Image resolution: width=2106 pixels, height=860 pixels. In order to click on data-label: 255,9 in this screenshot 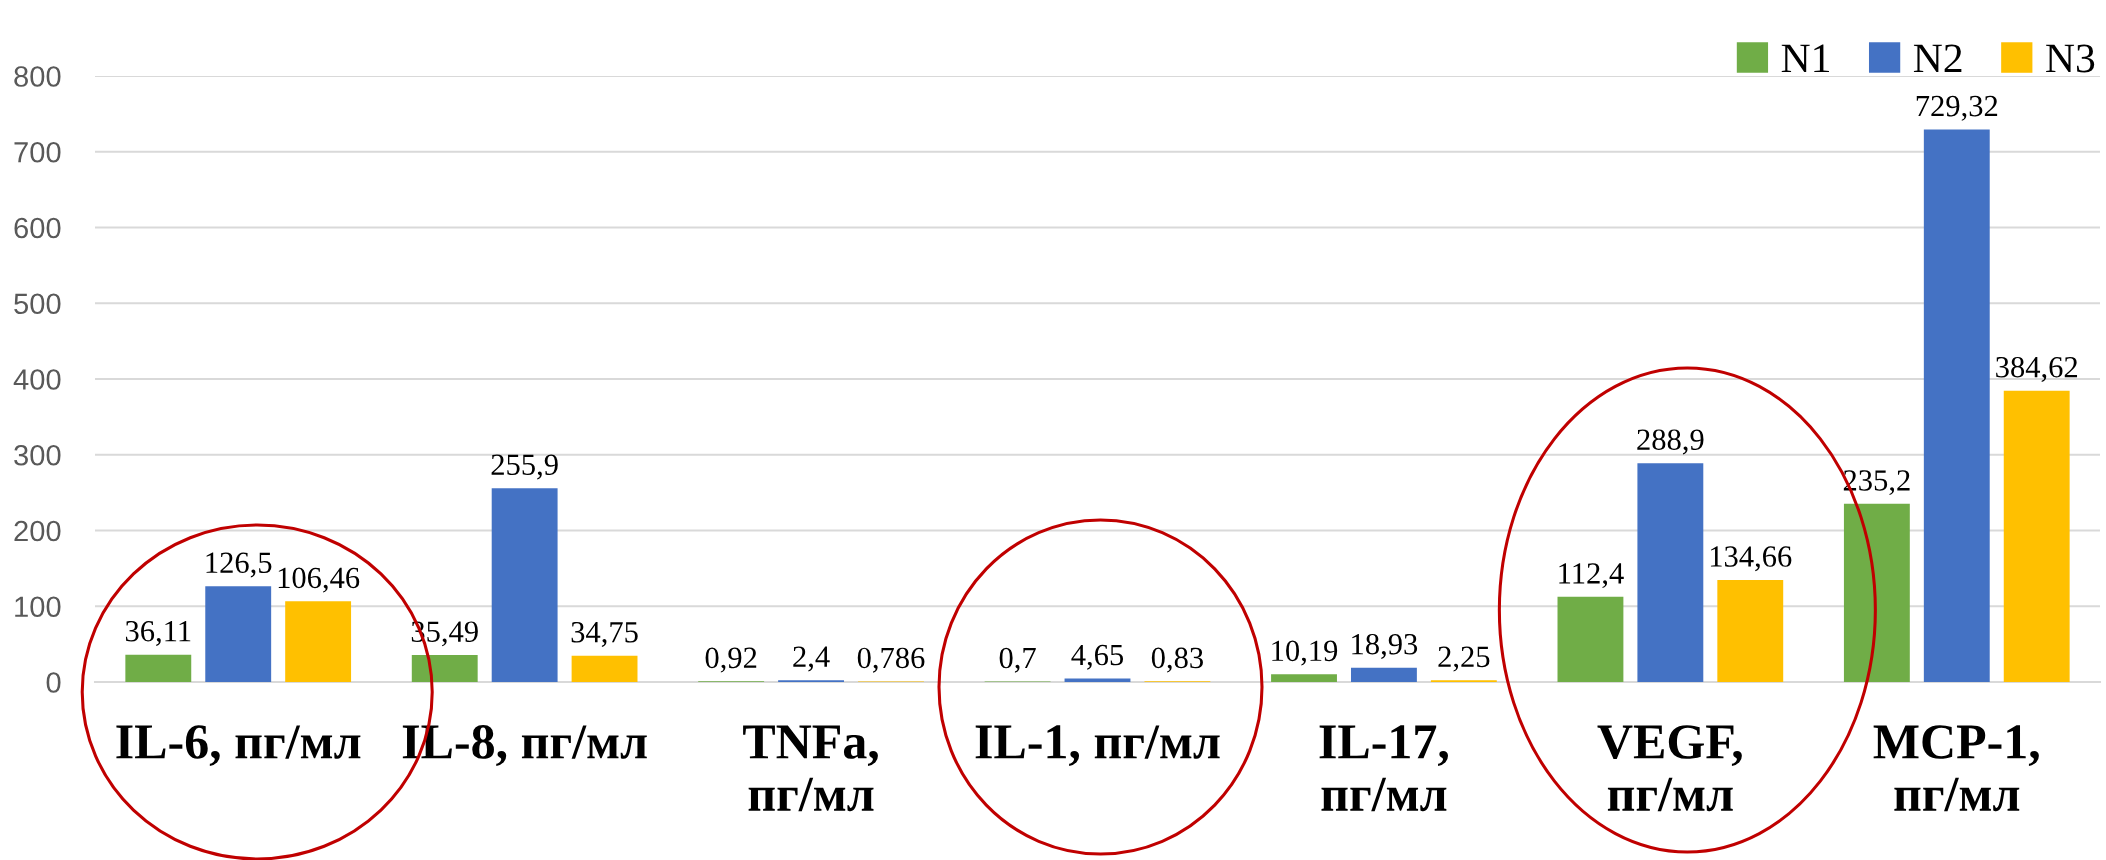, I will do `click(524, 467)`.